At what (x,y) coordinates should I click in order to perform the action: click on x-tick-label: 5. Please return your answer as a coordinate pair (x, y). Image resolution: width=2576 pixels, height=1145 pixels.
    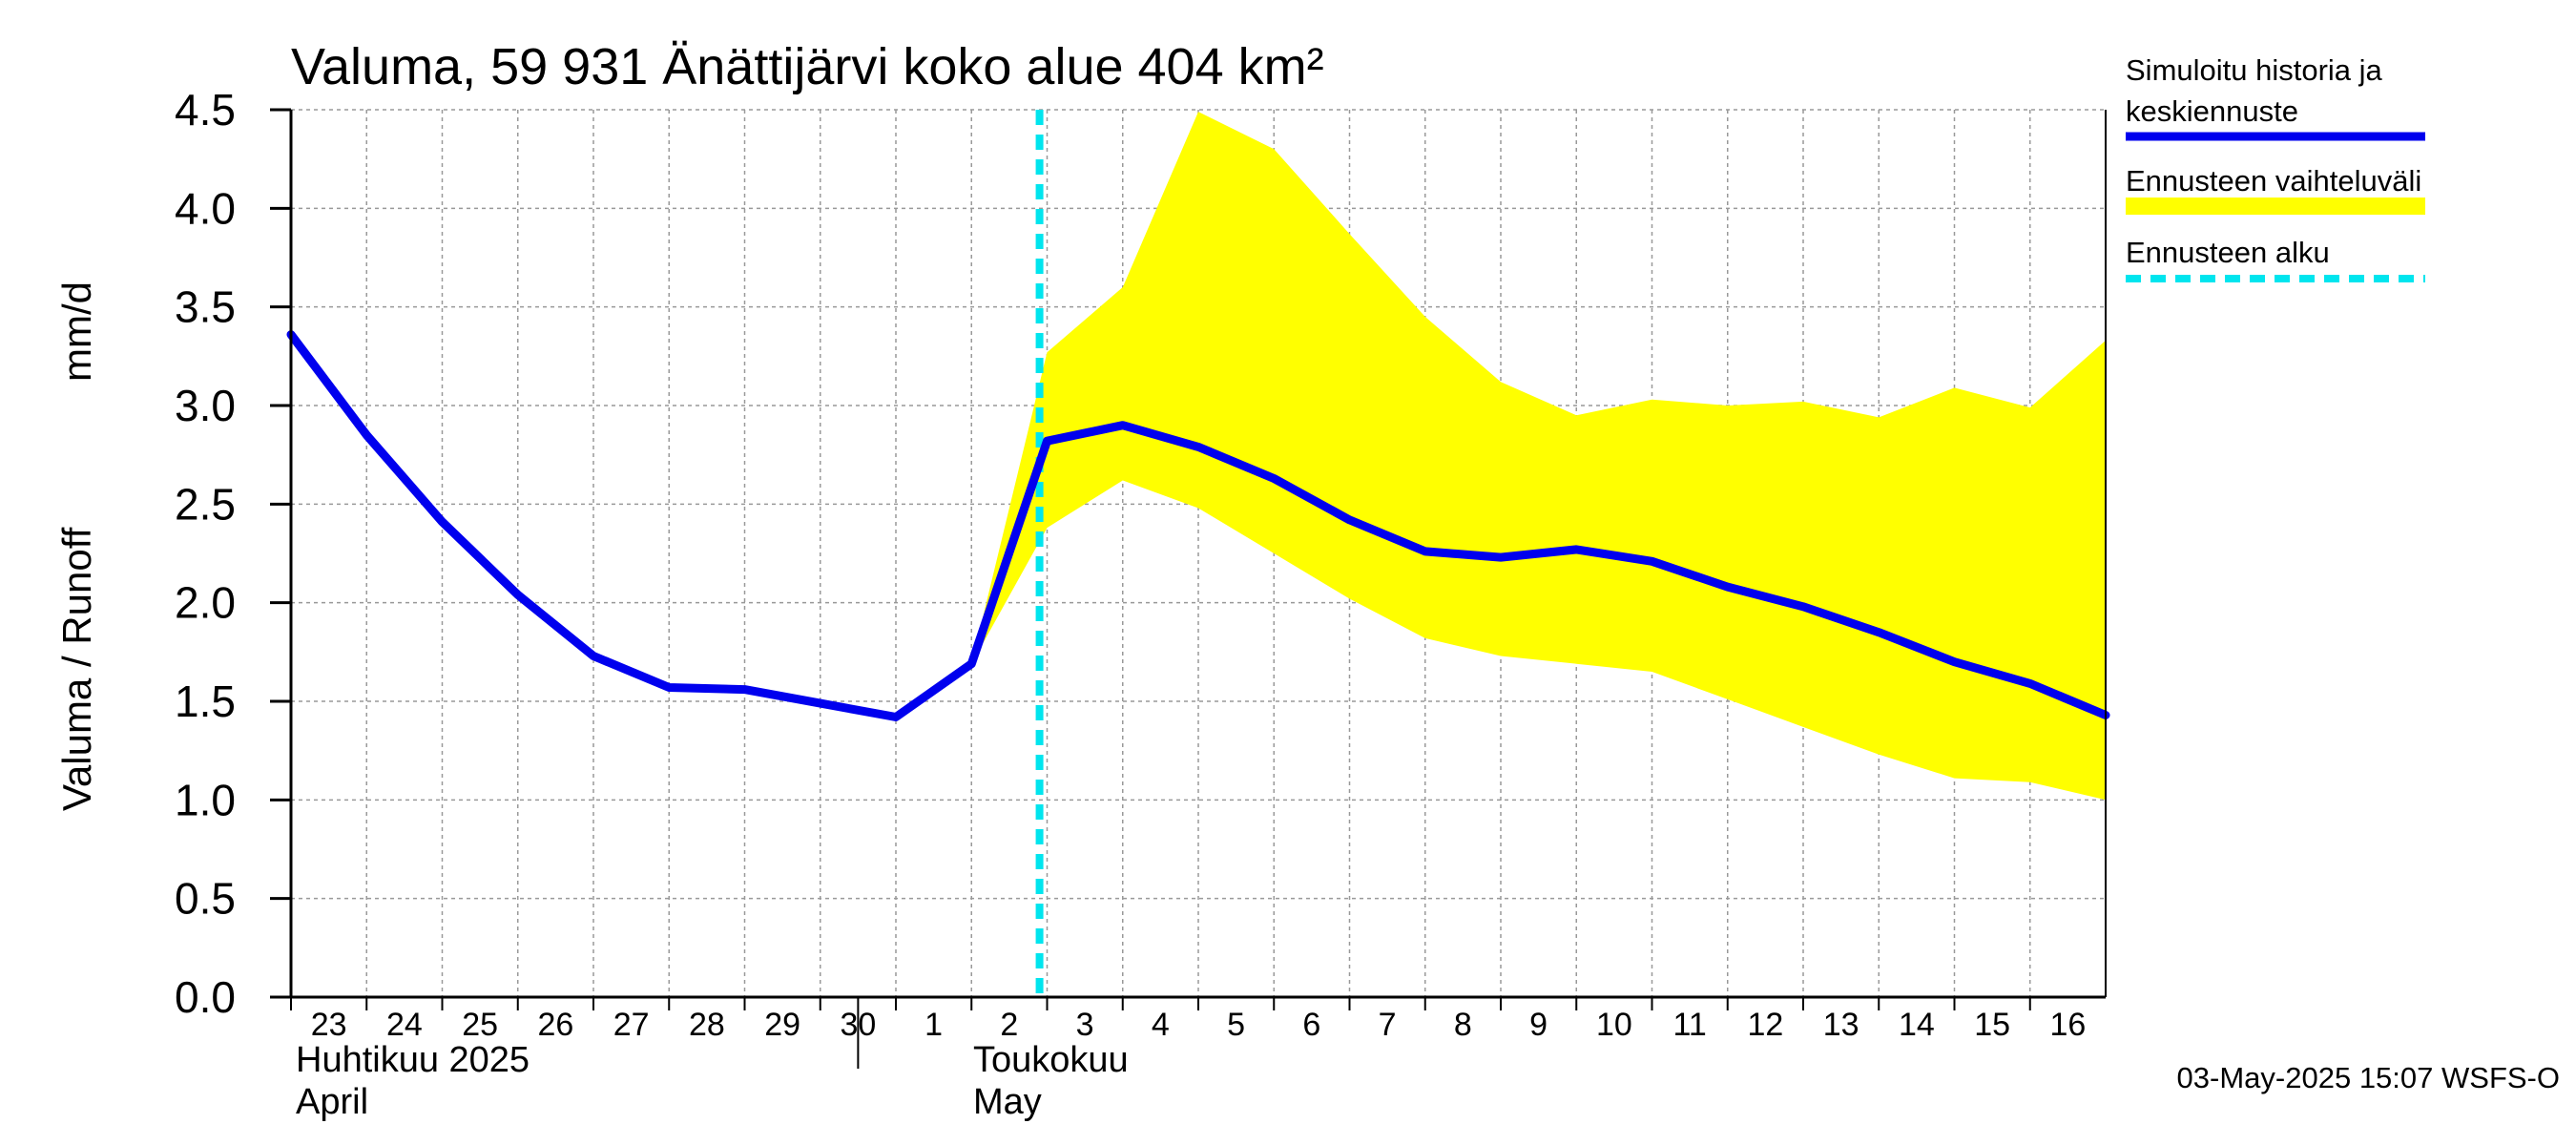
    Looking at the image, I should click on (1236, 1025).